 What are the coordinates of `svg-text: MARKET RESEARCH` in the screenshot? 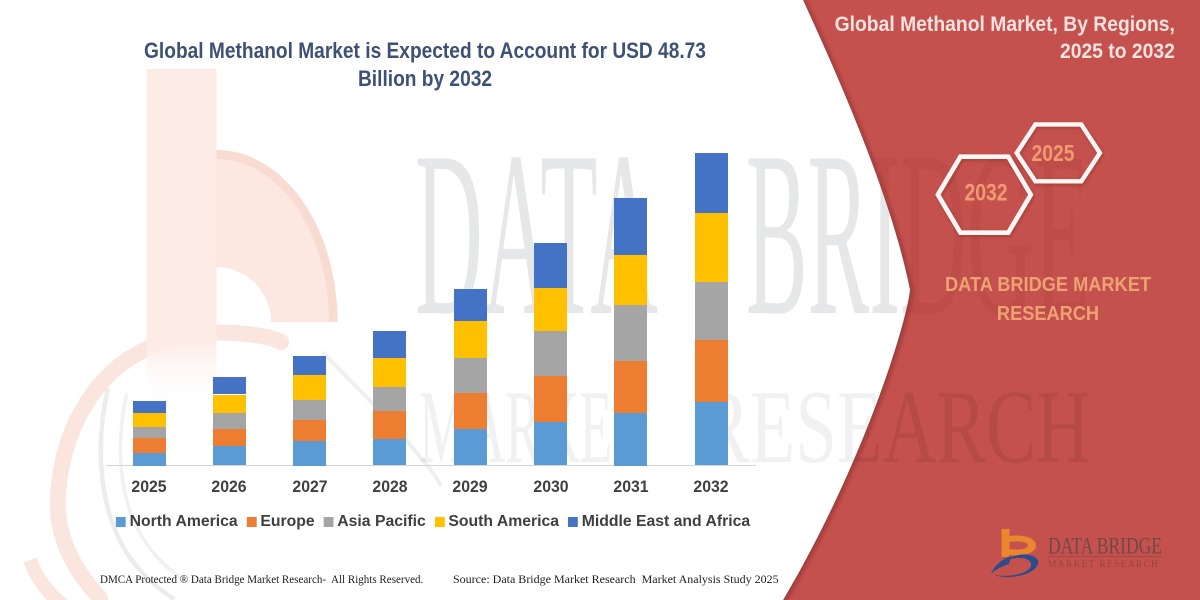 It's located at (1104, 565).